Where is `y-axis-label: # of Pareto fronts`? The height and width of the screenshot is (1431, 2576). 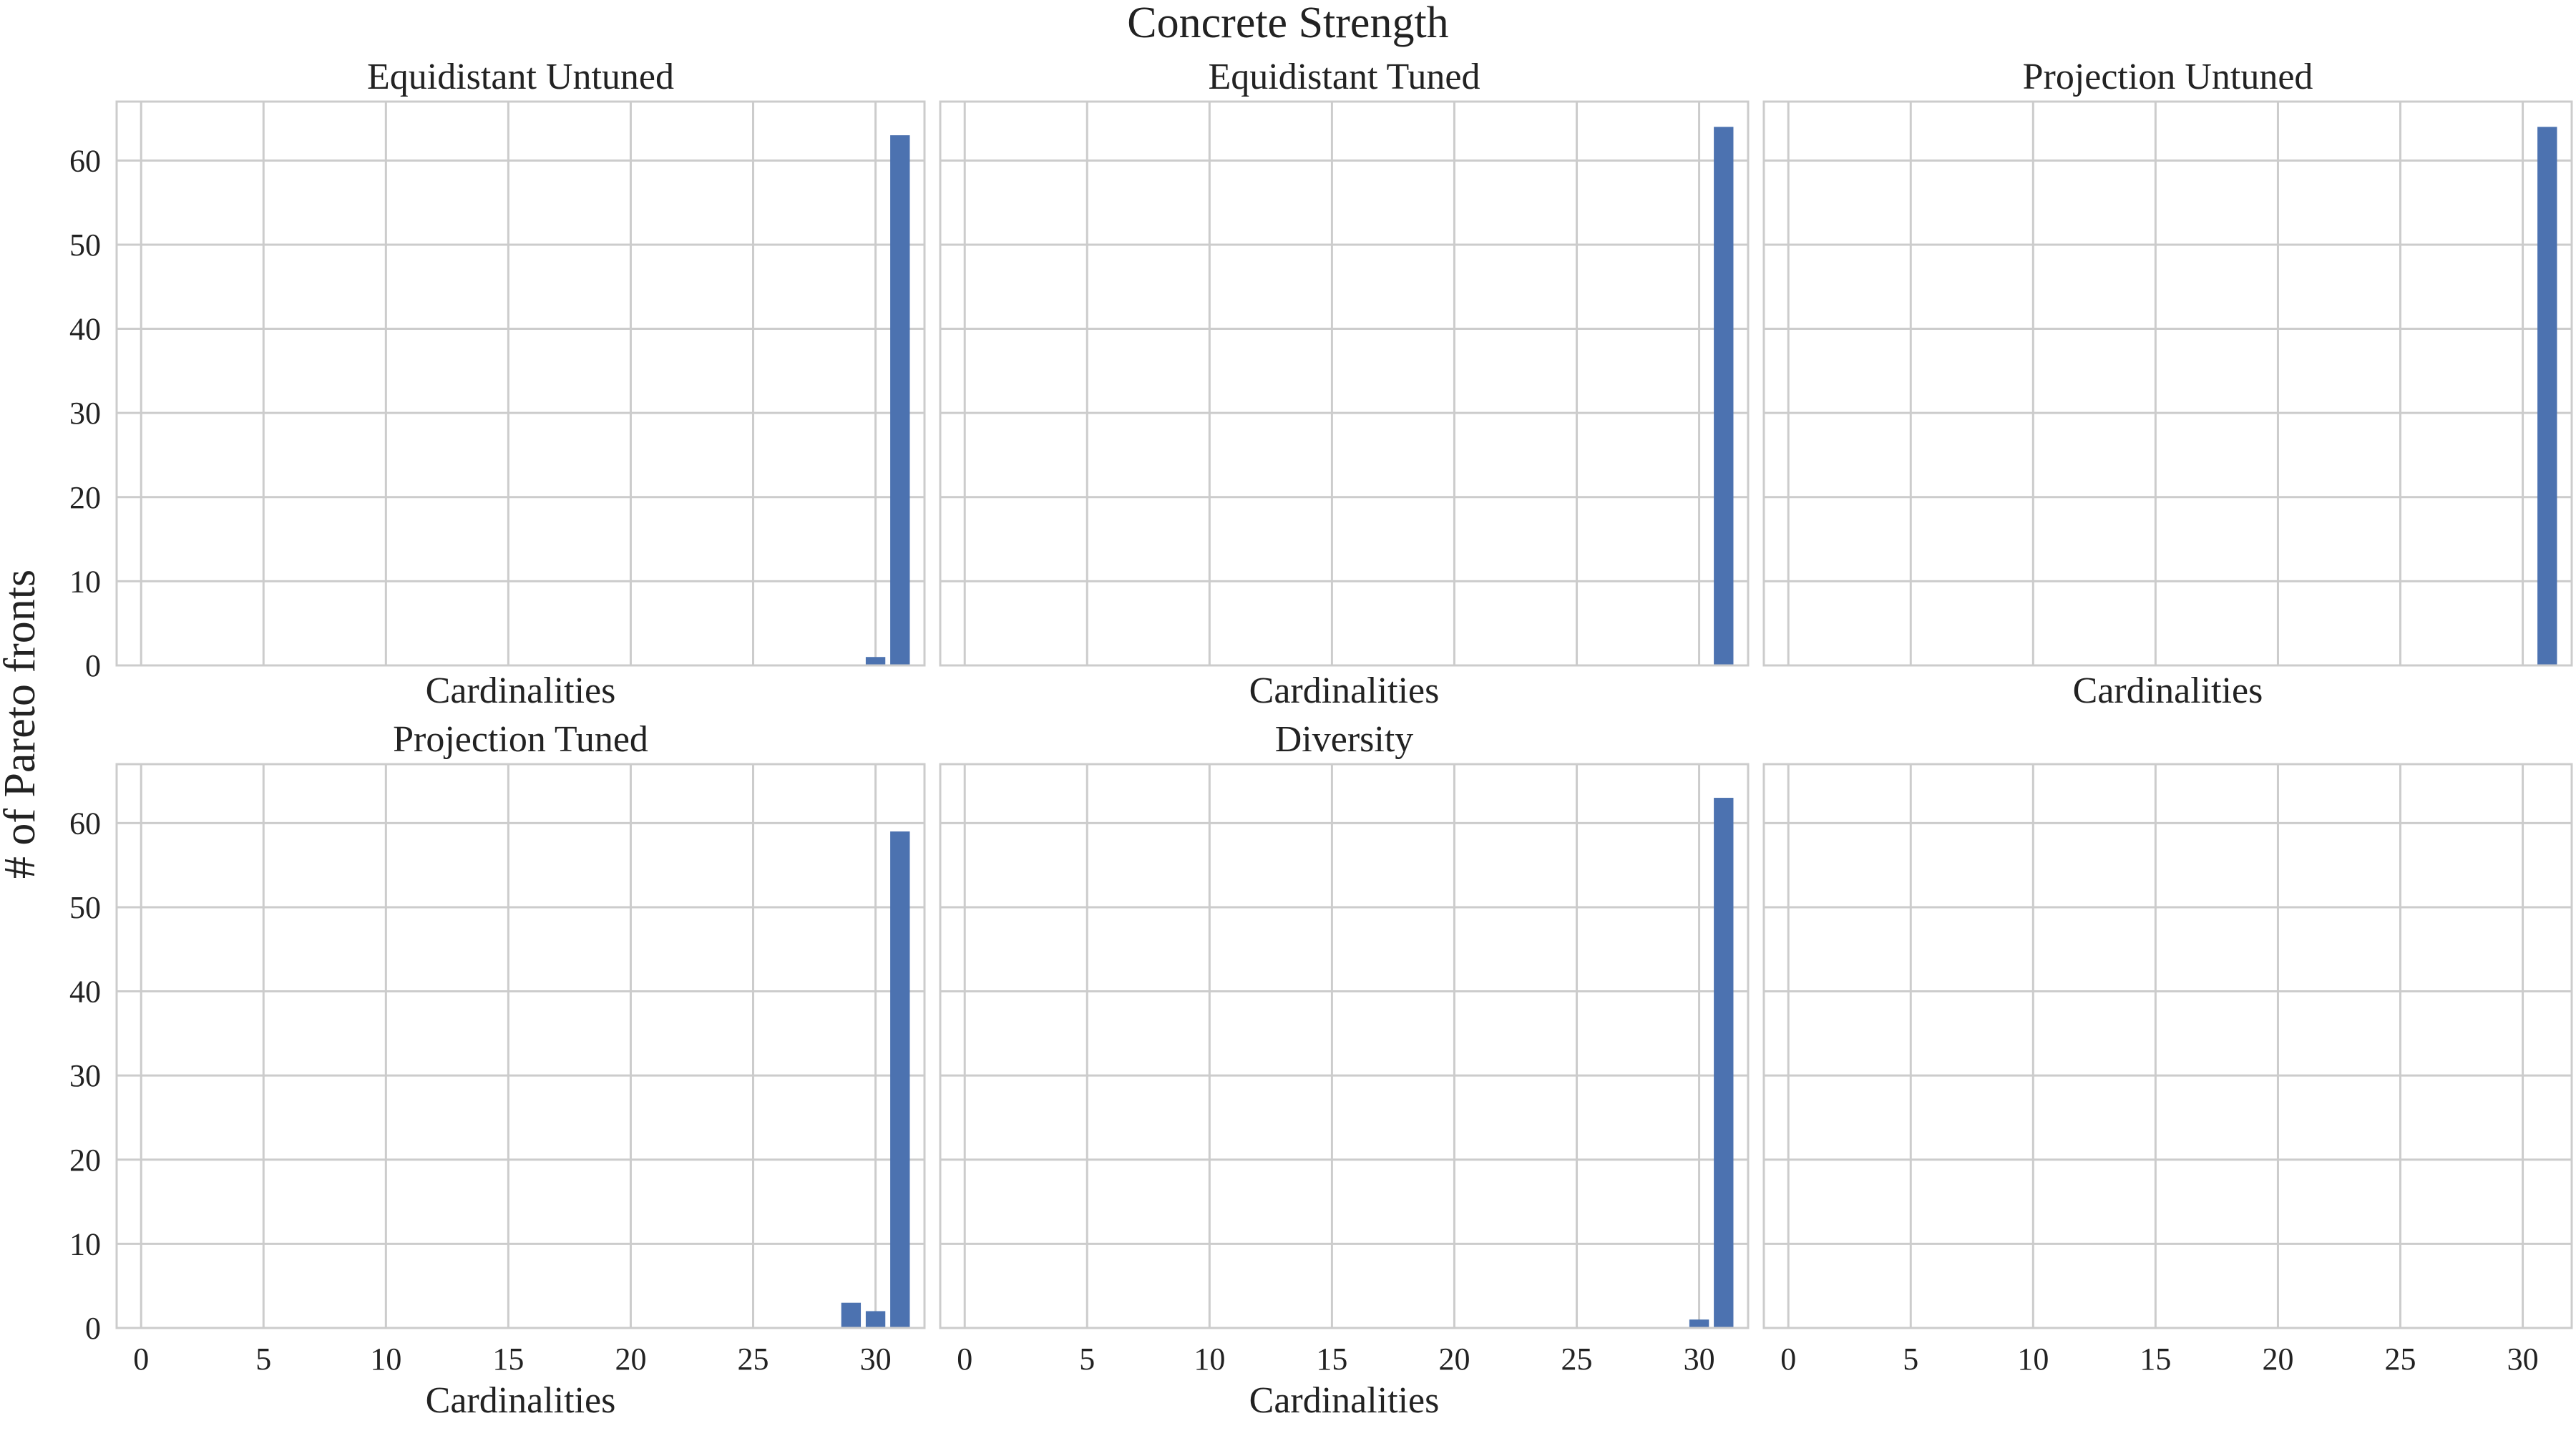 y-axis-label: # of Pareto fronts is located at coordinates (22, 724).